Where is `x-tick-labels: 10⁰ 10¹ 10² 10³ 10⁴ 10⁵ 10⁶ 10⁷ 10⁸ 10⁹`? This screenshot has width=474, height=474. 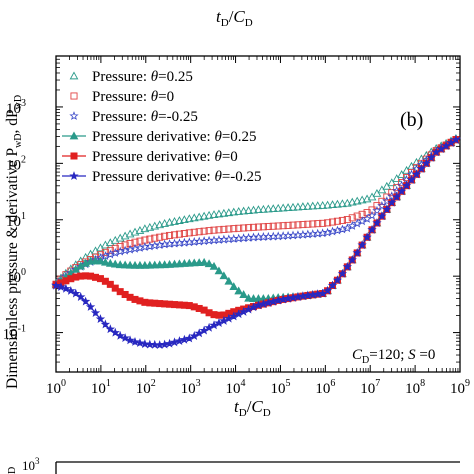
x-tick-labels: 10⁰ 10¹ 10² 10³ 10⁴ 10⁵ 10⁶ 10⁷ 10⁸ 10⁹ is located at coordinates (258, 387).